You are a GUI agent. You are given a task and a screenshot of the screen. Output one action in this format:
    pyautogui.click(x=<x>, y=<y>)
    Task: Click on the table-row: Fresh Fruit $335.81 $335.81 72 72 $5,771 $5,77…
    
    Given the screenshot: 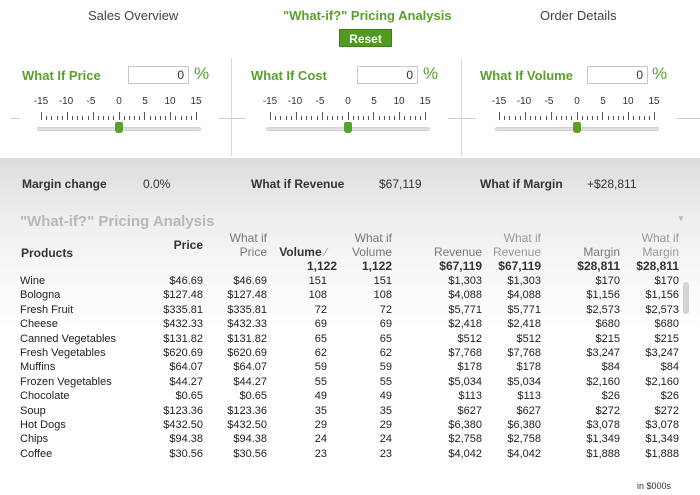 What is the action you would take?
    pyautogui.click(x=350, y=310)
    